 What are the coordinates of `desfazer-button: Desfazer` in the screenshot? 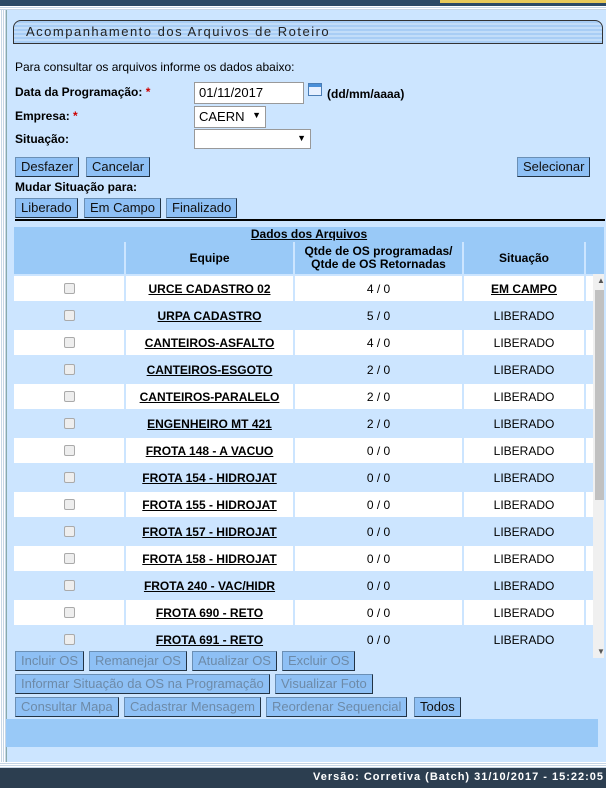 It's located at (47, 167).